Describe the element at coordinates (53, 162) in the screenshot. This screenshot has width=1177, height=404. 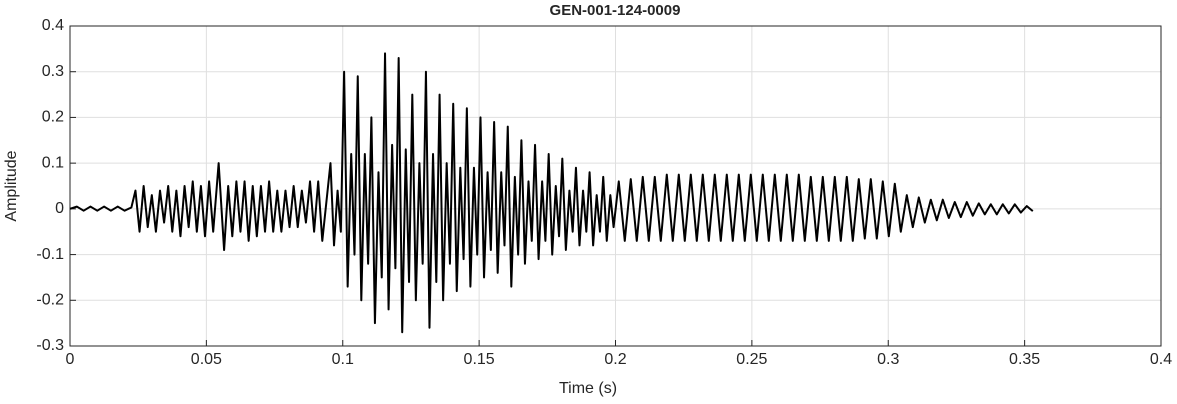
I see `y-tick-label: 0.1` at that location.